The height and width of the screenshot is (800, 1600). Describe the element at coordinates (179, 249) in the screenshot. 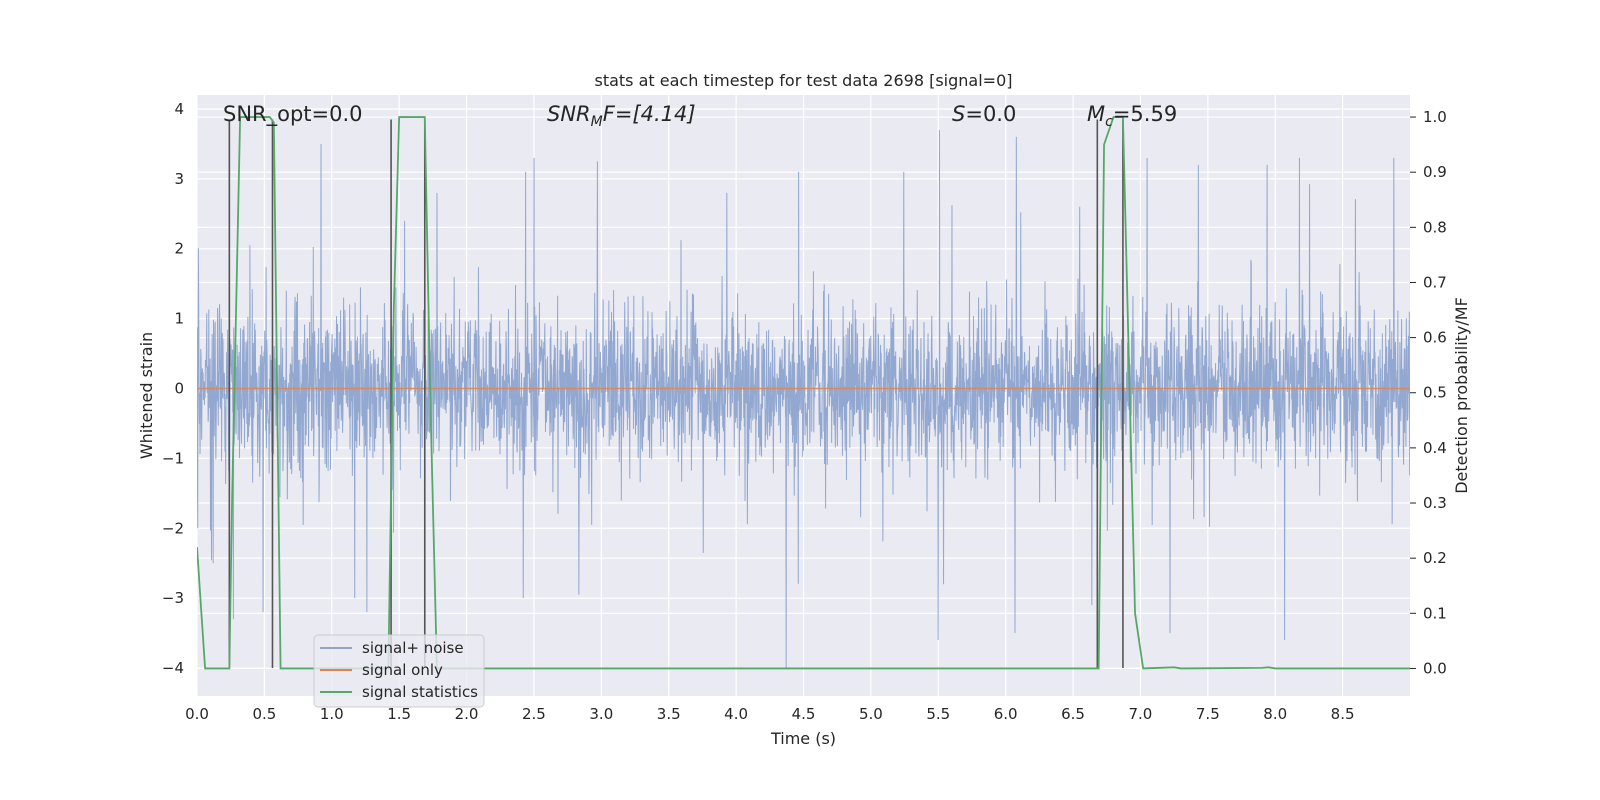

I see `y-tick-label-left: 2` at that location.